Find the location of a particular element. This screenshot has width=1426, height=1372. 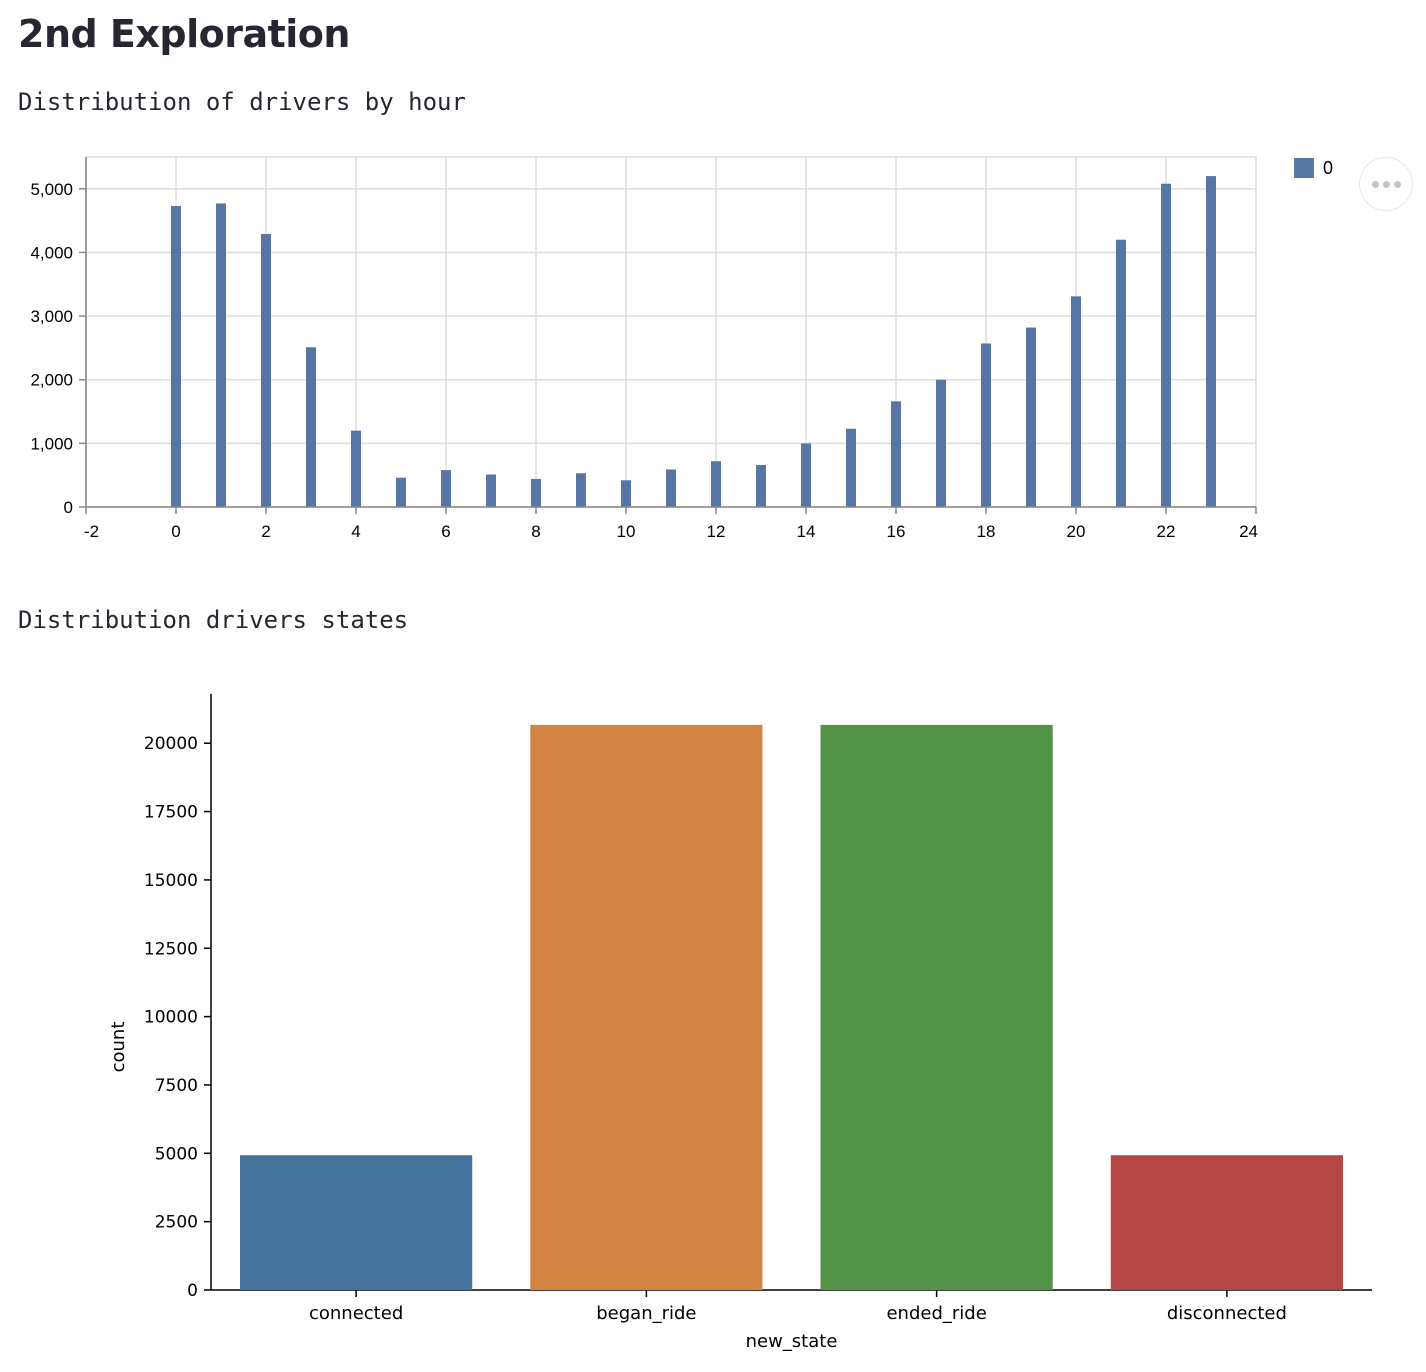

chart-menu-button is located at coordinates (1386, 184).